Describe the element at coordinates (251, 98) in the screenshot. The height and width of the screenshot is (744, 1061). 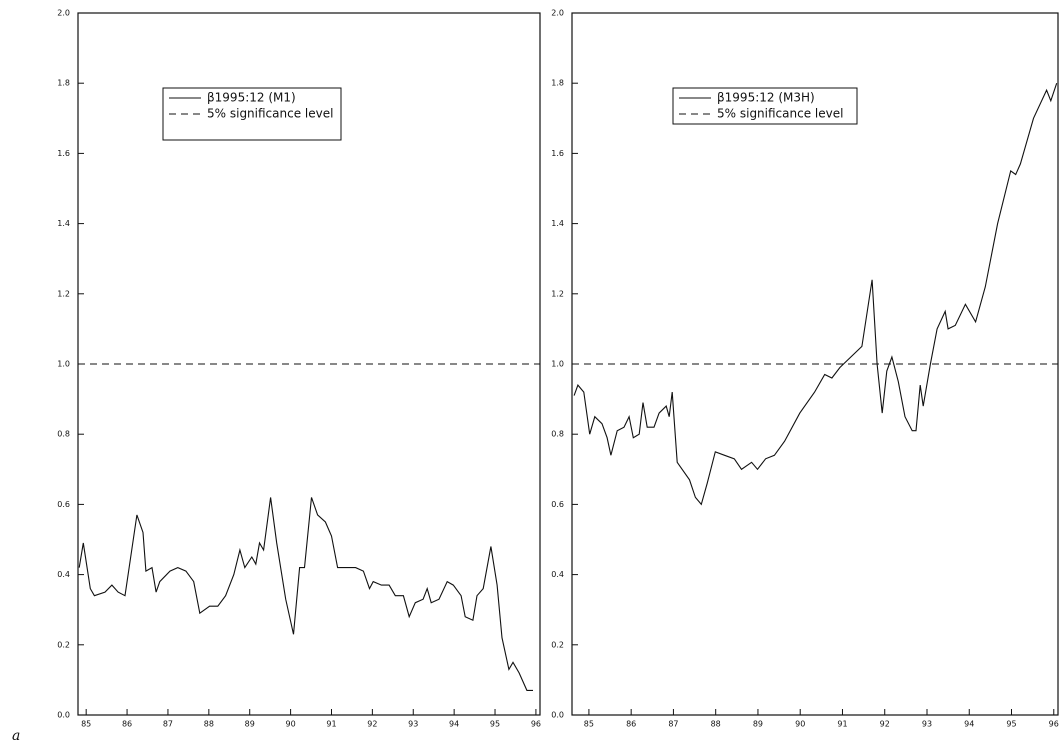
I see `legend-label: β1995:12 (M1)` at that location.